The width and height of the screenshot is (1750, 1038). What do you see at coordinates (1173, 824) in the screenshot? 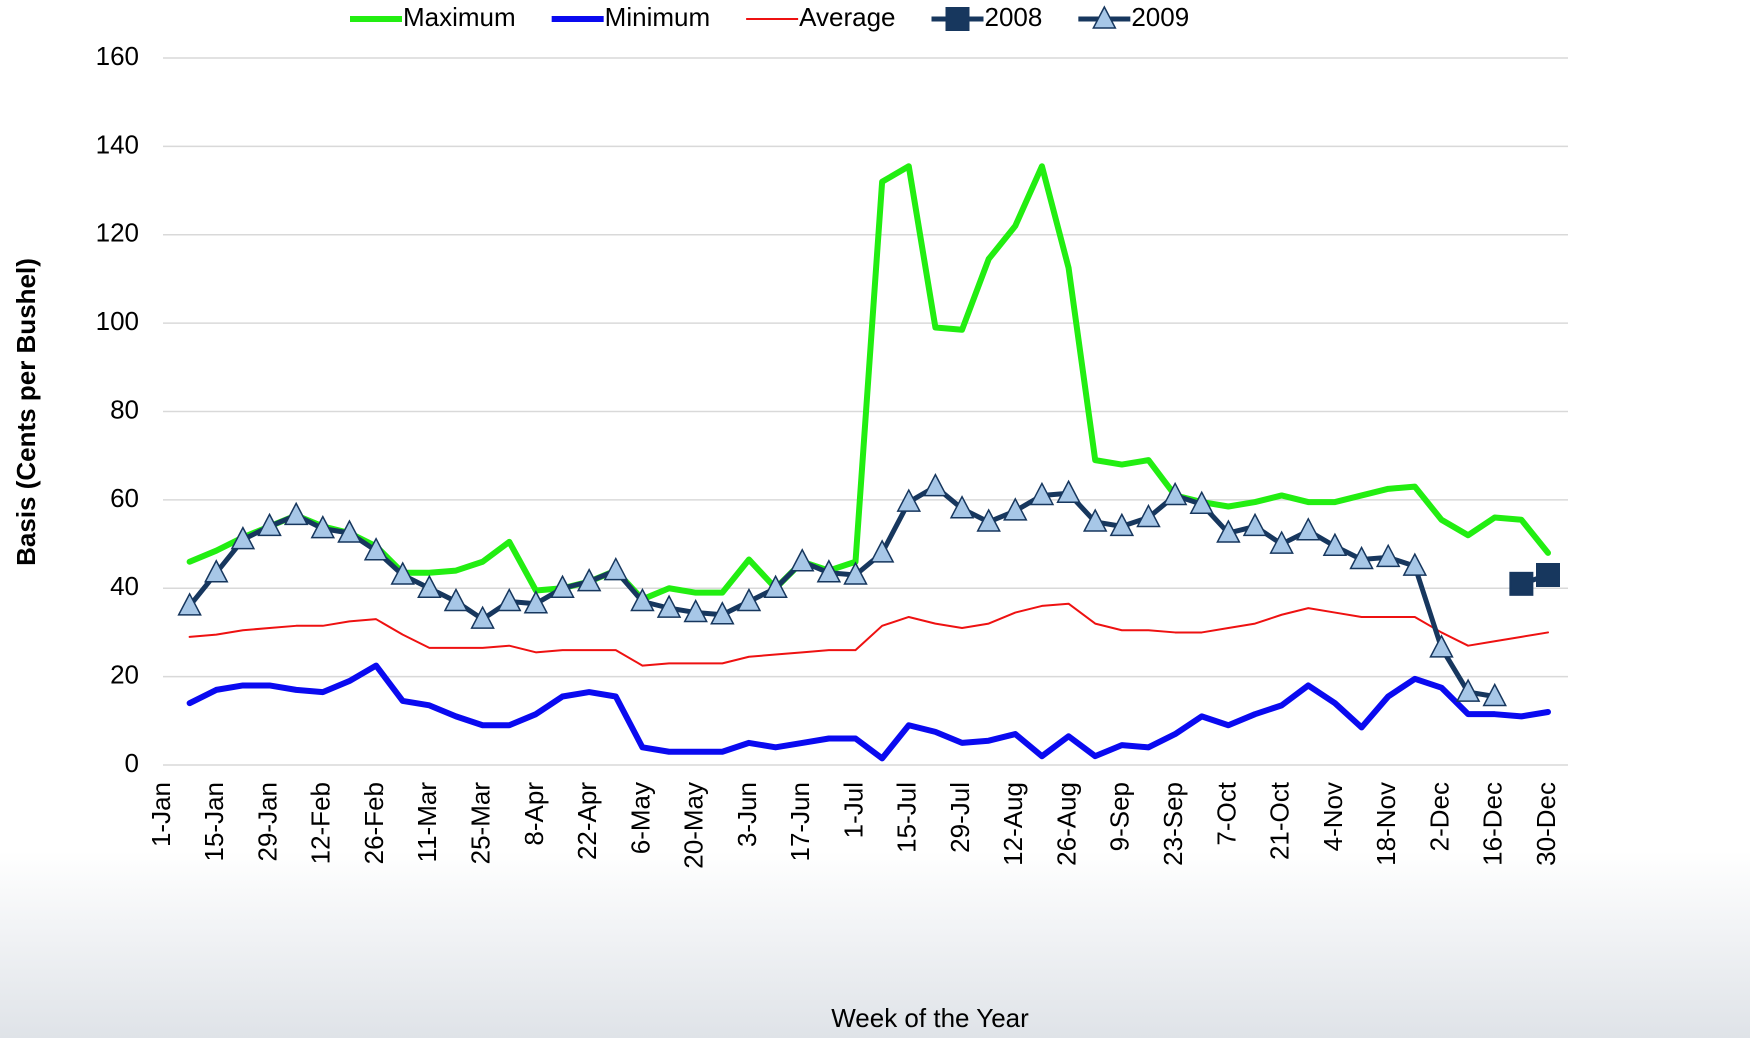
I see `x-tick-label: 23-Sep` at bounding box center [1173, 824].